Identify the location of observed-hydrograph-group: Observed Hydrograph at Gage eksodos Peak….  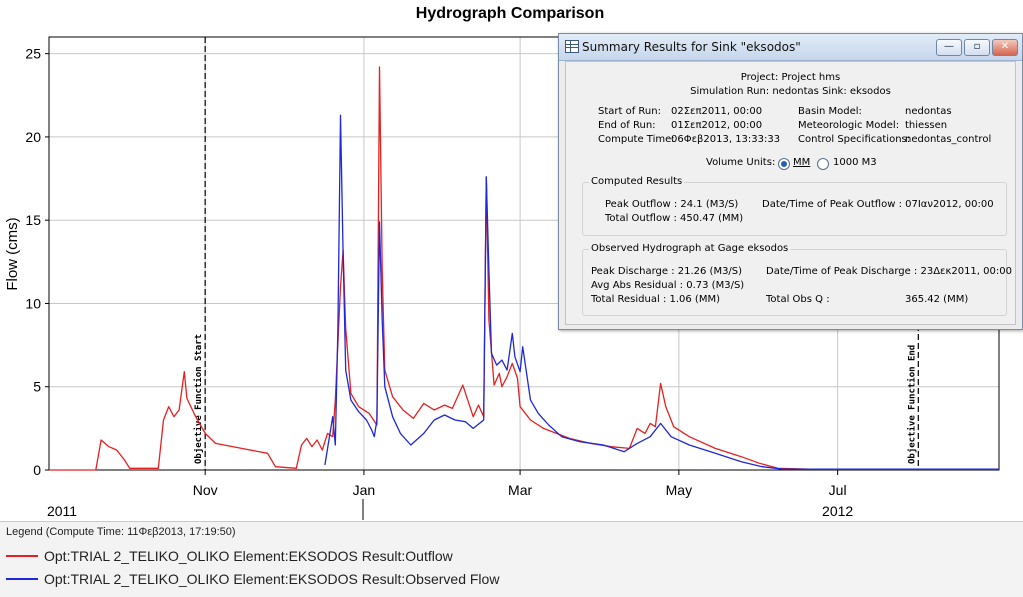
(797, 279).